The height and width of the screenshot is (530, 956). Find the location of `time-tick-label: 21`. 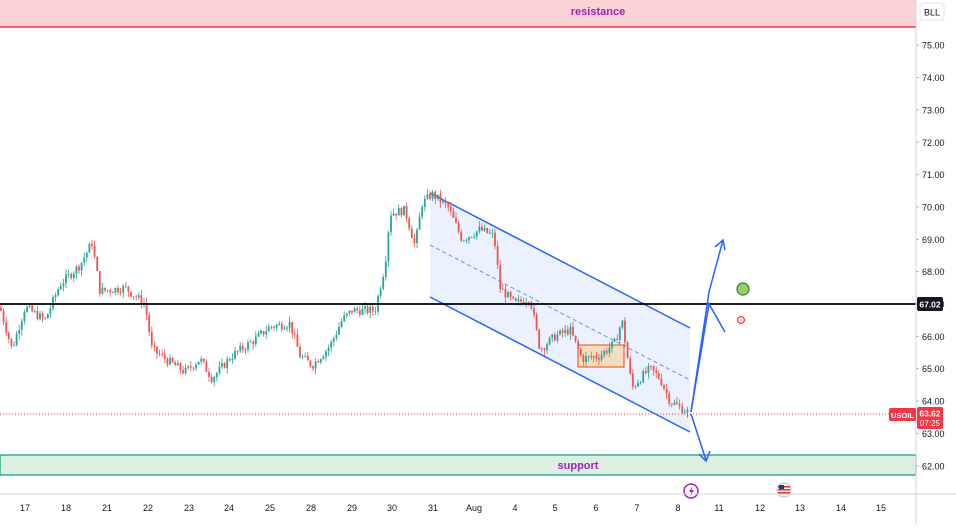

time-tick-label: 21 is located at coordinates (107, 508).